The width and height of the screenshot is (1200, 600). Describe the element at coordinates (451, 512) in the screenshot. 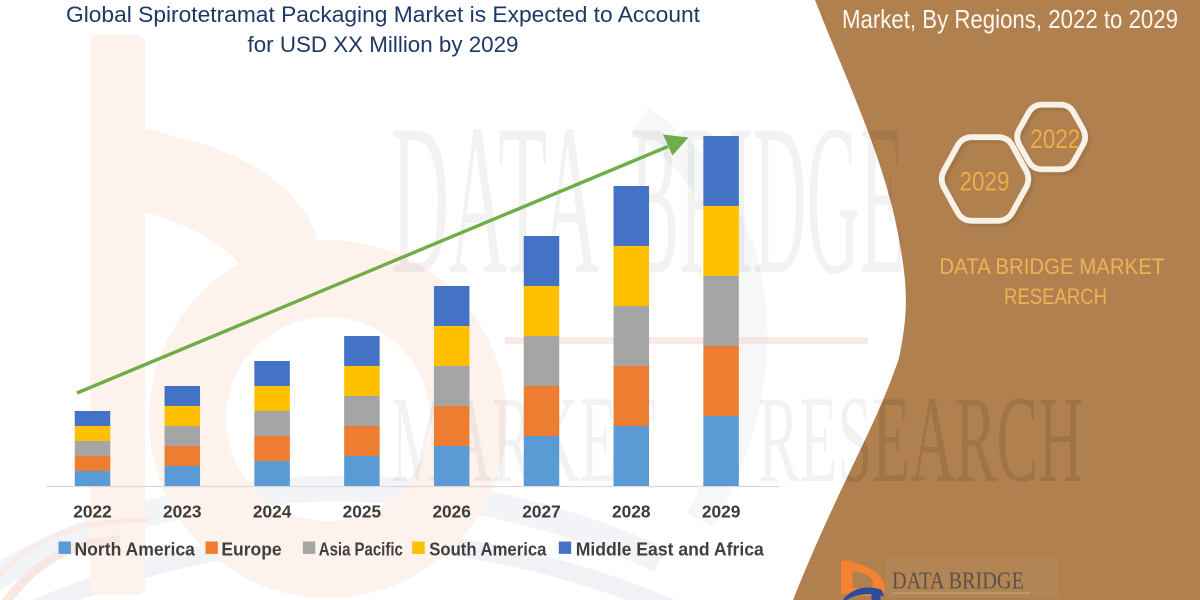

I see `svg-text: 2026` at that location.